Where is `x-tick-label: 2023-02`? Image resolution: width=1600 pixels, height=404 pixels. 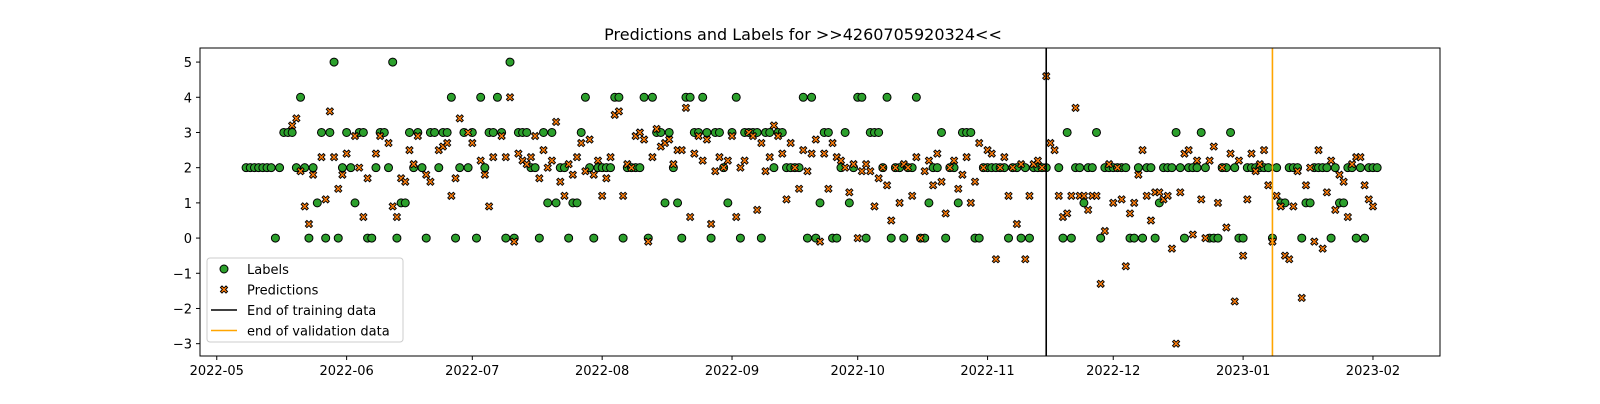 x-tick-label: 2023-02 is located at coordinates (1373, 371).